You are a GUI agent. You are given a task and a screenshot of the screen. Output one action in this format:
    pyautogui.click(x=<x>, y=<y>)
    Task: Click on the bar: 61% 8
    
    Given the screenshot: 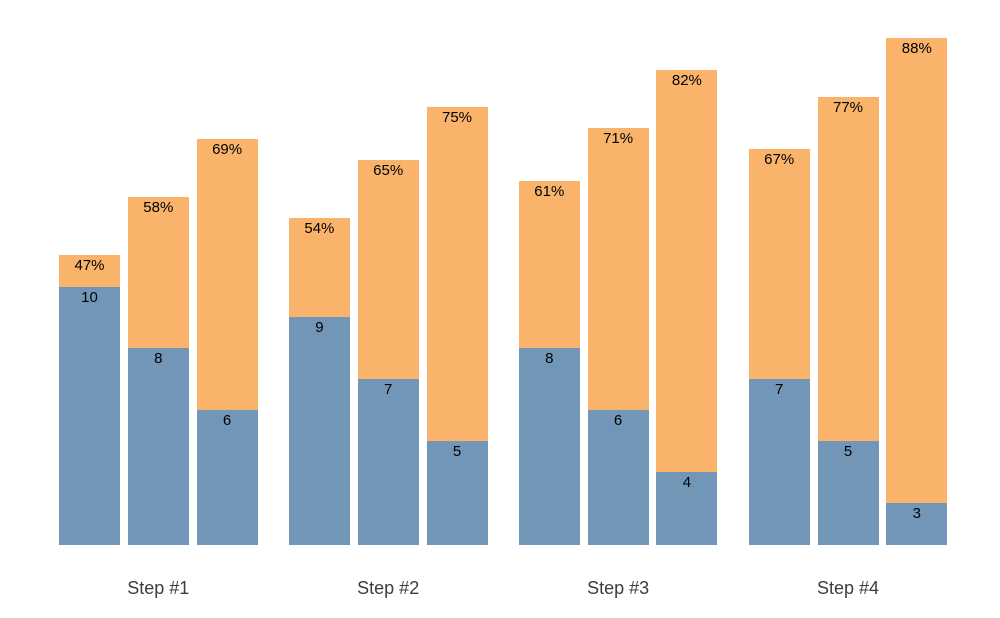 What is the action you would take?
    pyautogui.click(x=549, y=363)
    